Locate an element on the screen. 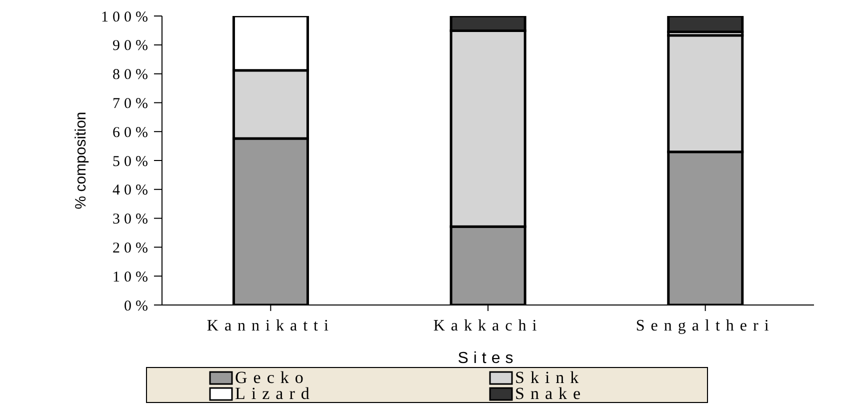 The width and height of the screenshot is (842, 417). x-axis-title: Sites is located at coordinates (488, 358).